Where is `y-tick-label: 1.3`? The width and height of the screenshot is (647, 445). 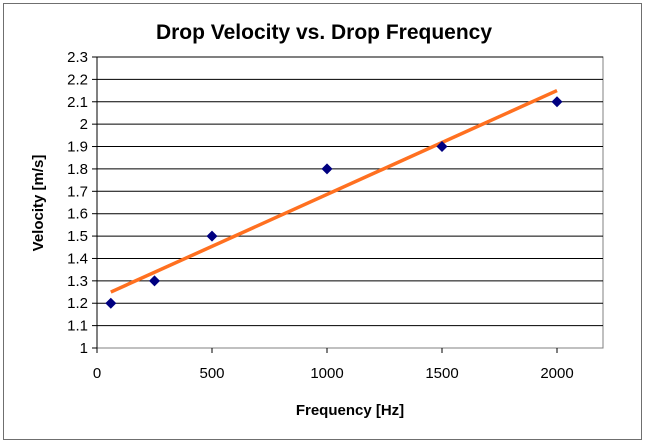
y-tick-label: 1.3 is located at coordinates (77, 281).